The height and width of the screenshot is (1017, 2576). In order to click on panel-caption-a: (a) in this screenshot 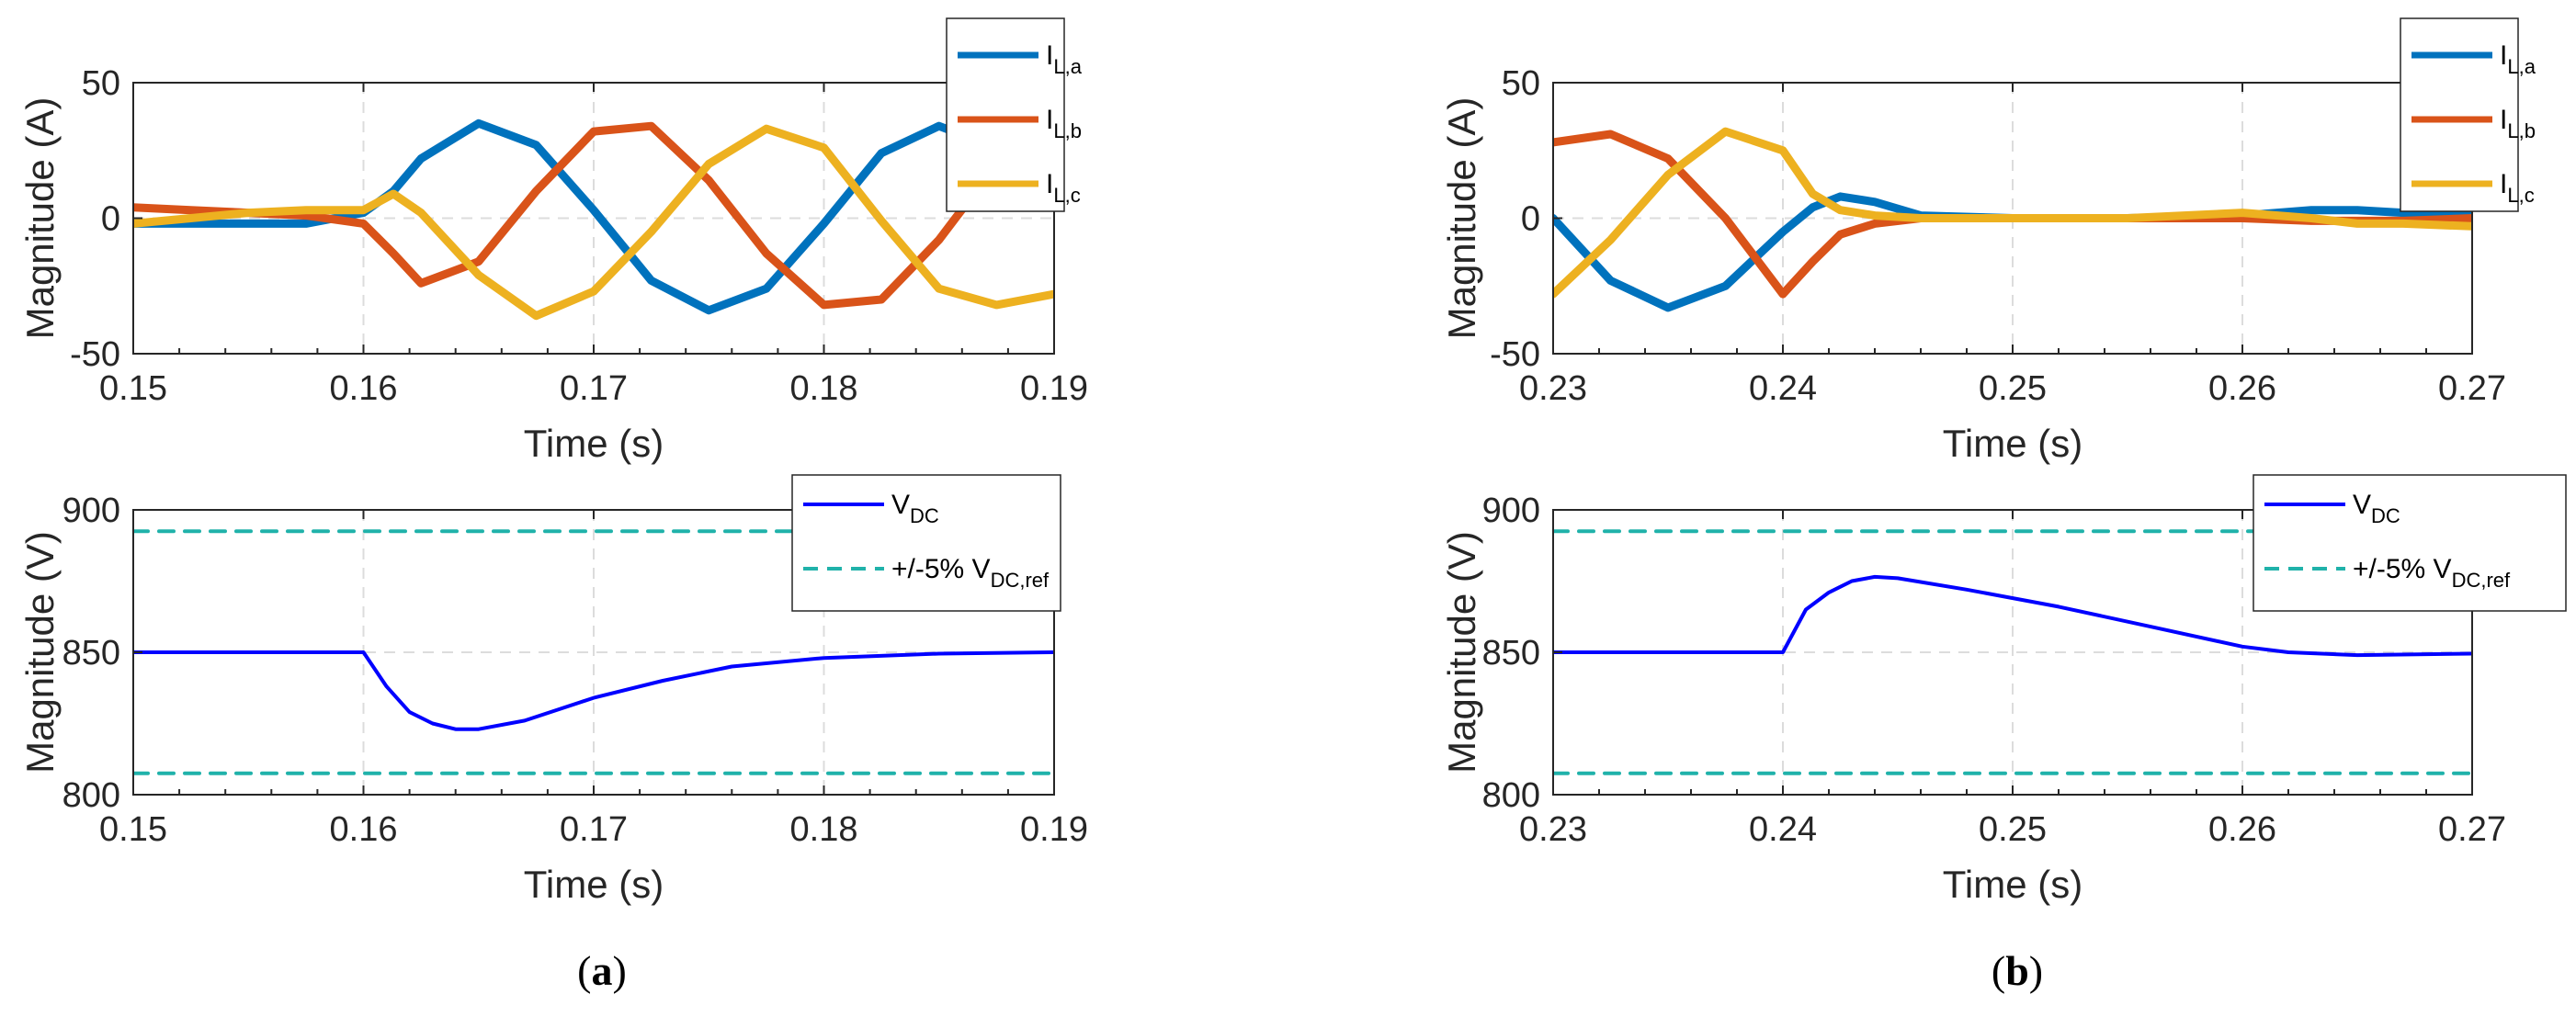, I will do `click(602, 970)`.